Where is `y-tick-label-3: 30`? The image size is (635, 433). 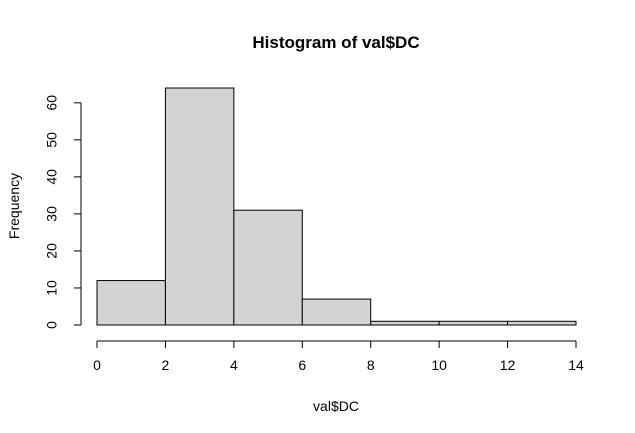 y-tick-label-3: 30 is located at coordinates (52, 214).